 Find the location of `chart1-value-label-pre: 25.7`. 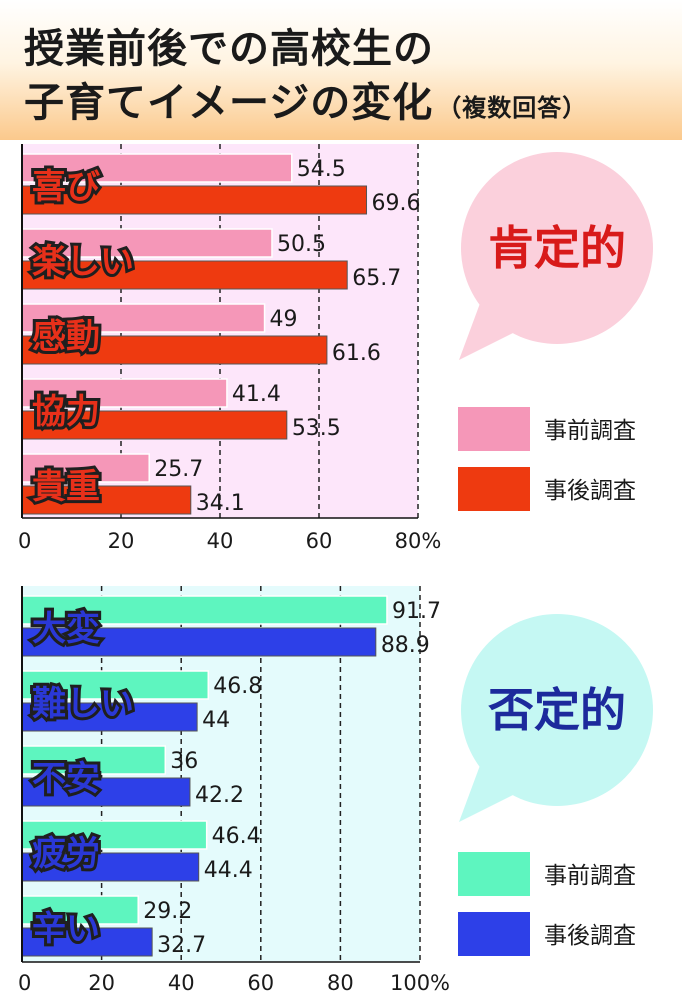

chart1-value-label-pre: 25.7 is located at coordinates (178, 469).